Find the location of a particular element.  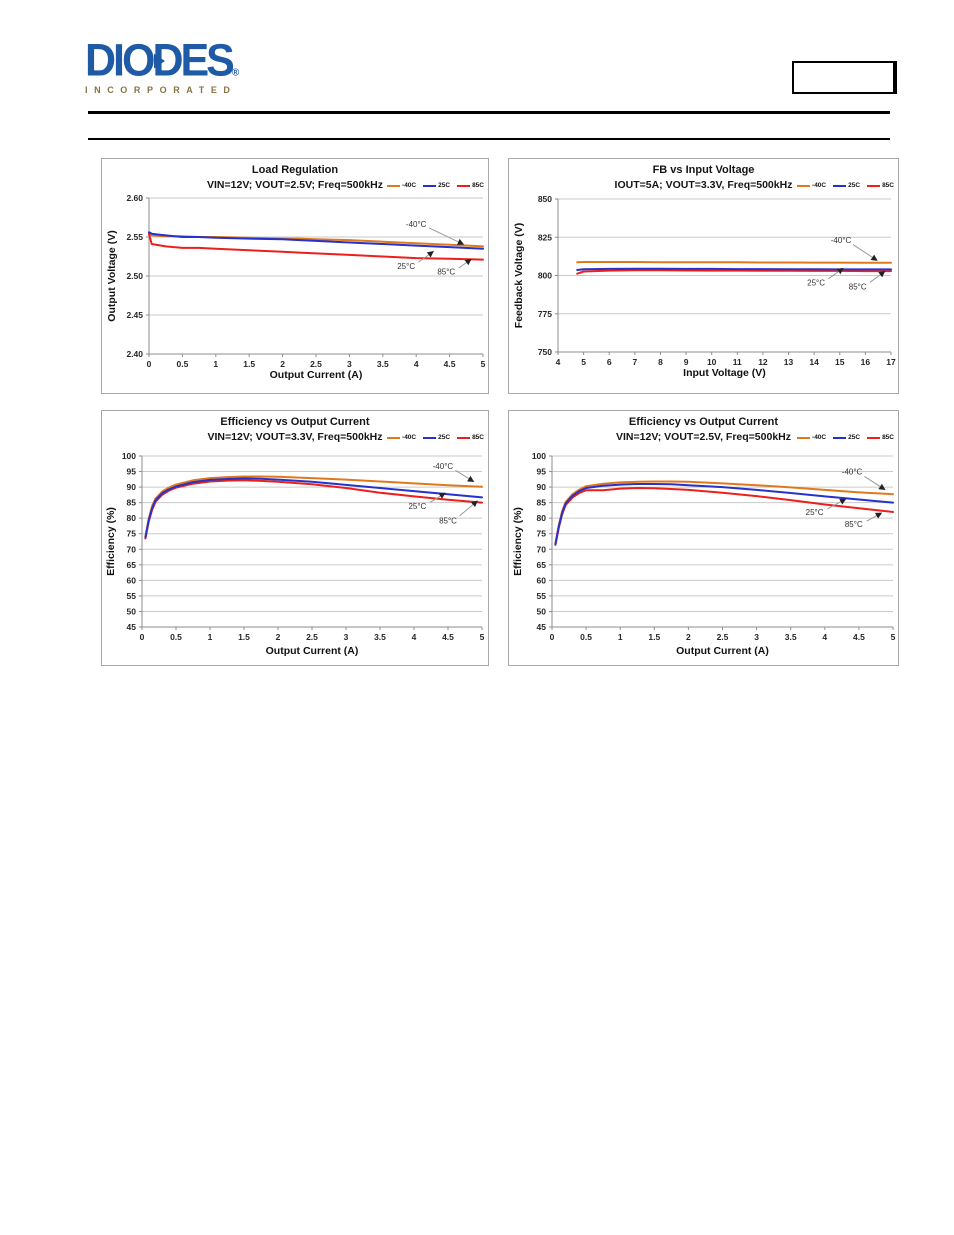

svg-text: Efficiency (%) is located at coordinates (111, 541).